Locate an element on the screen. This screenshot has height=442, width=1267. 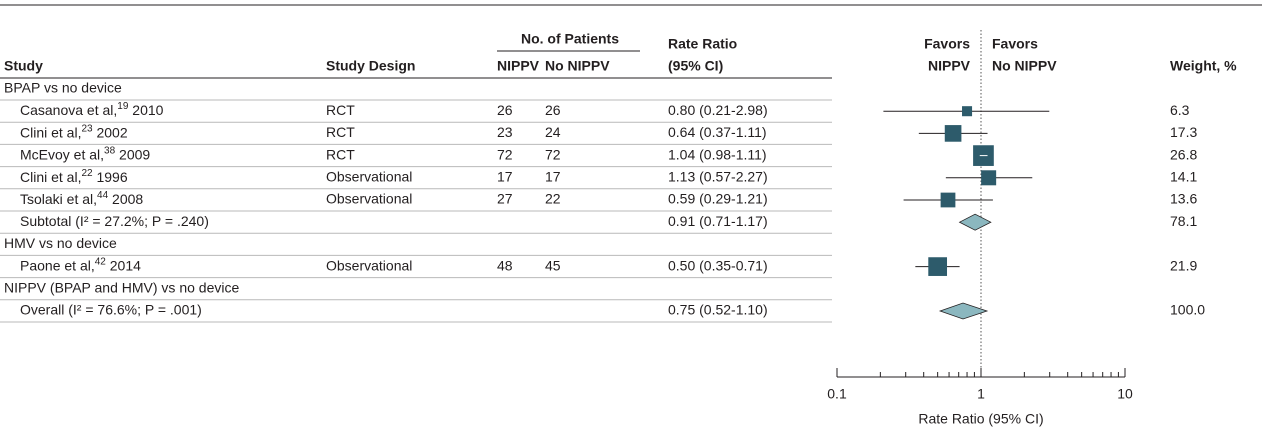
summary-label: Subtotal (I² = 27.2%; P = .240) is located at coordinates (114, 221).